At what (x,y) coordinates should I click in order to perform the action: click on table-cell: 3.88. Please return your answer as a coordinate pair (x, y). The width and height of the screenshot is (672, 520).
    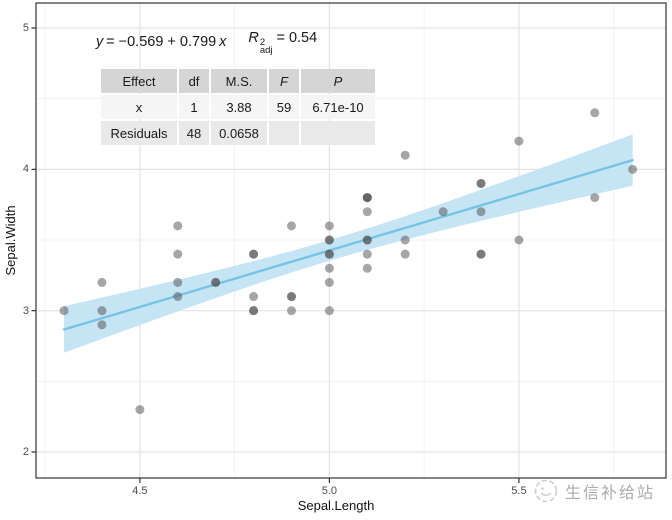
    Looking at the image, I should click on (239, 107).